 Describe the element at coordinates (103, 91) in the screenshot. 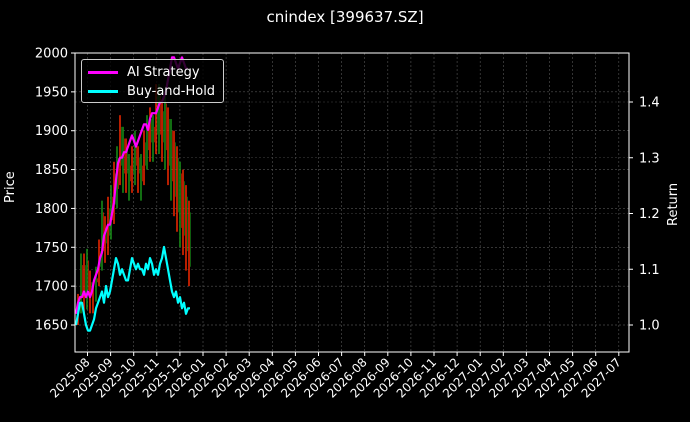

I see `legend-swatch-bh-icon` at that location.